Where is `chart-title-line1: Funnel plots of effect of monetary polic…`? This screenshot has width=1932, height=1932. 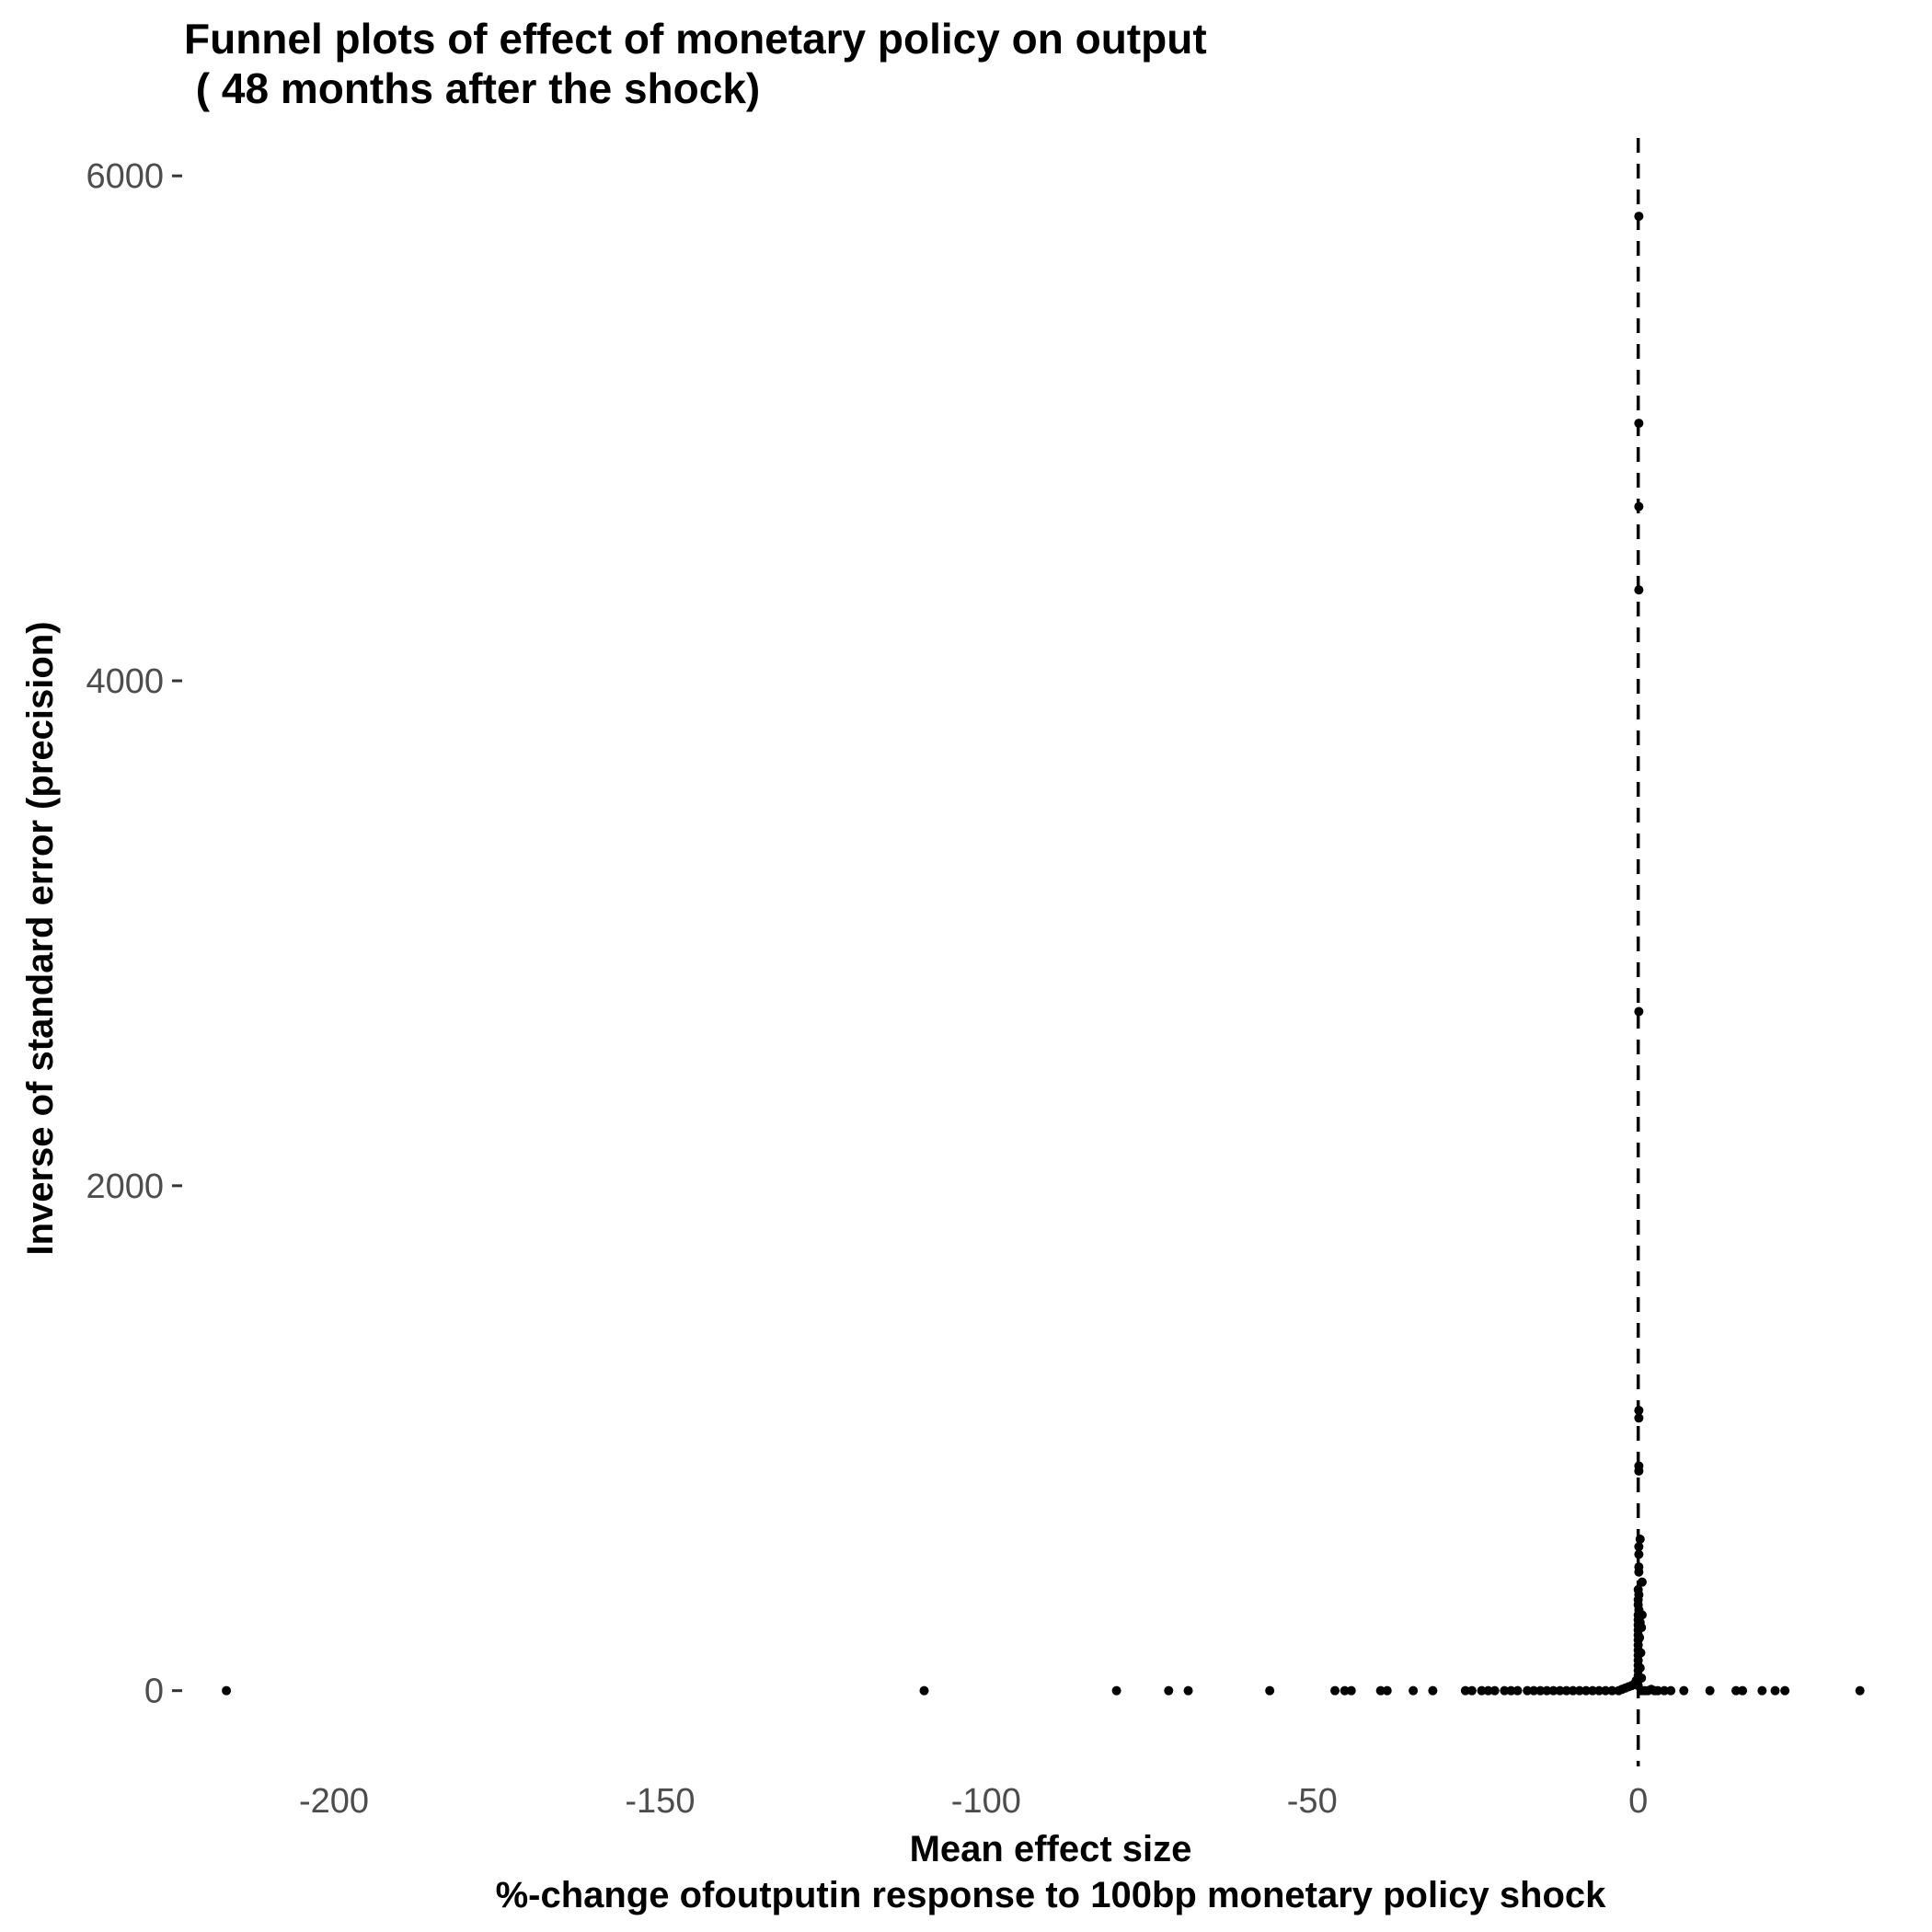 chart-title-line1: Funnel plots of effect of monetary polic… is located at coordinates (695, 39).